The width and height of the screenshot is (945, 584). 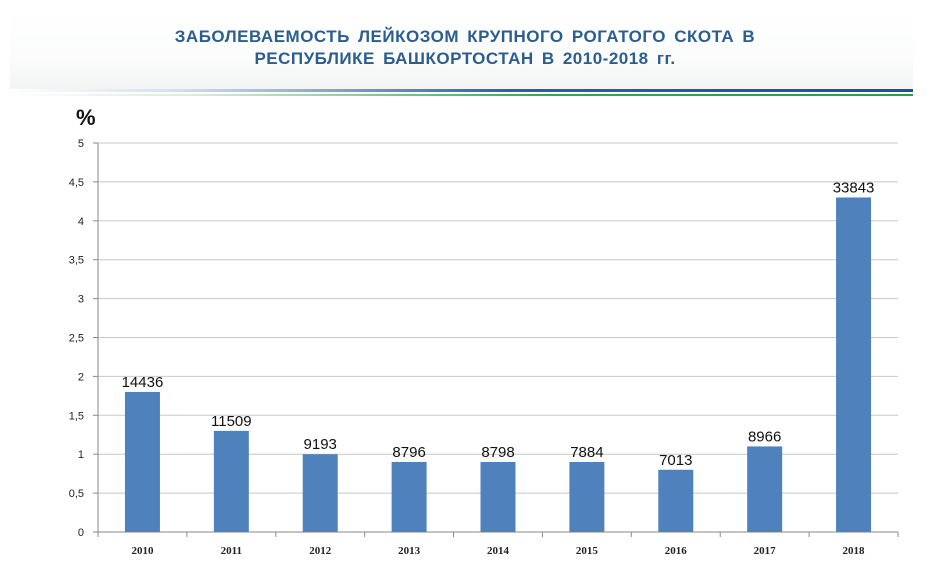 What do you see at coordinates (81, 300) in the screenshot?
I see `y-tick-label: 3` at bounding box center [81, 300].